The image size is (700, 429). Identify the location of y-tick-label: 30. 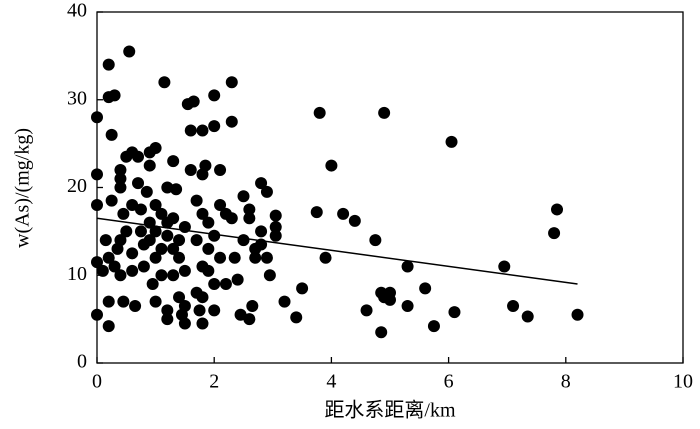
(77, 98).